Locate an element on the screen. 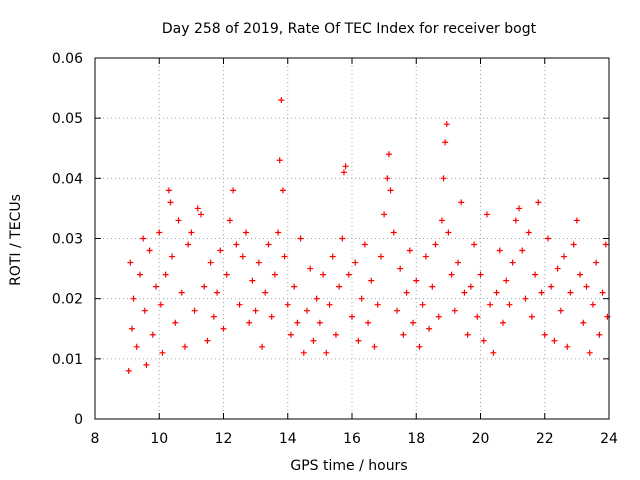 This screenshot has height=480, width=640. x-tick-label: 8 is located at coordinates (95, 439).